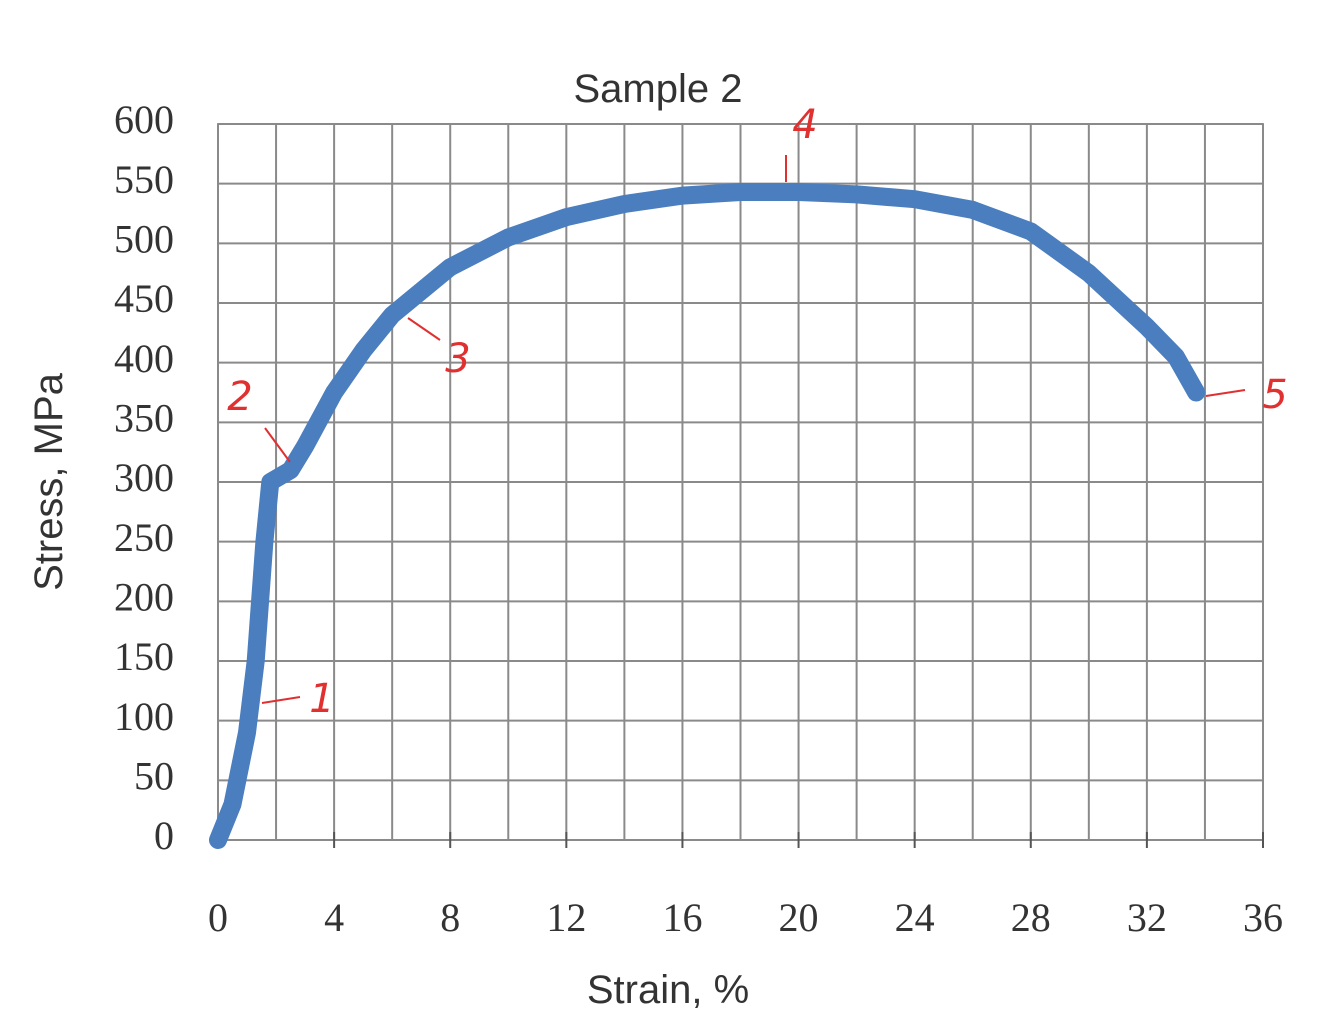  Describe the element at coordinates (144, 656) in the screenshot. I see `y-tick-label: 150` at that location.